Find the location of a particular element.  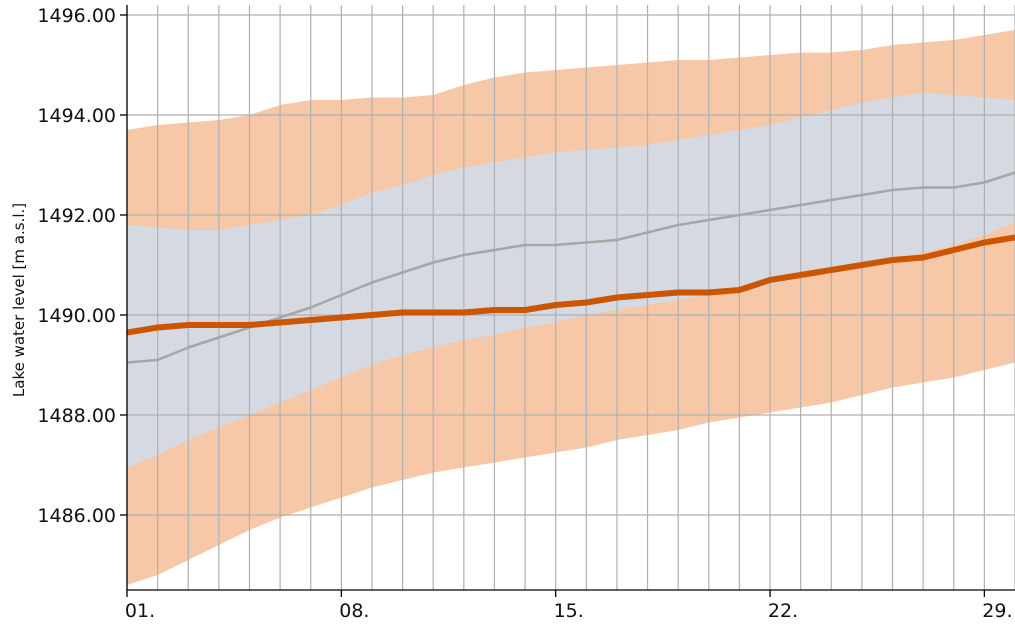

y-tick-label: 1492.00 is located at coordinates (76, 216).